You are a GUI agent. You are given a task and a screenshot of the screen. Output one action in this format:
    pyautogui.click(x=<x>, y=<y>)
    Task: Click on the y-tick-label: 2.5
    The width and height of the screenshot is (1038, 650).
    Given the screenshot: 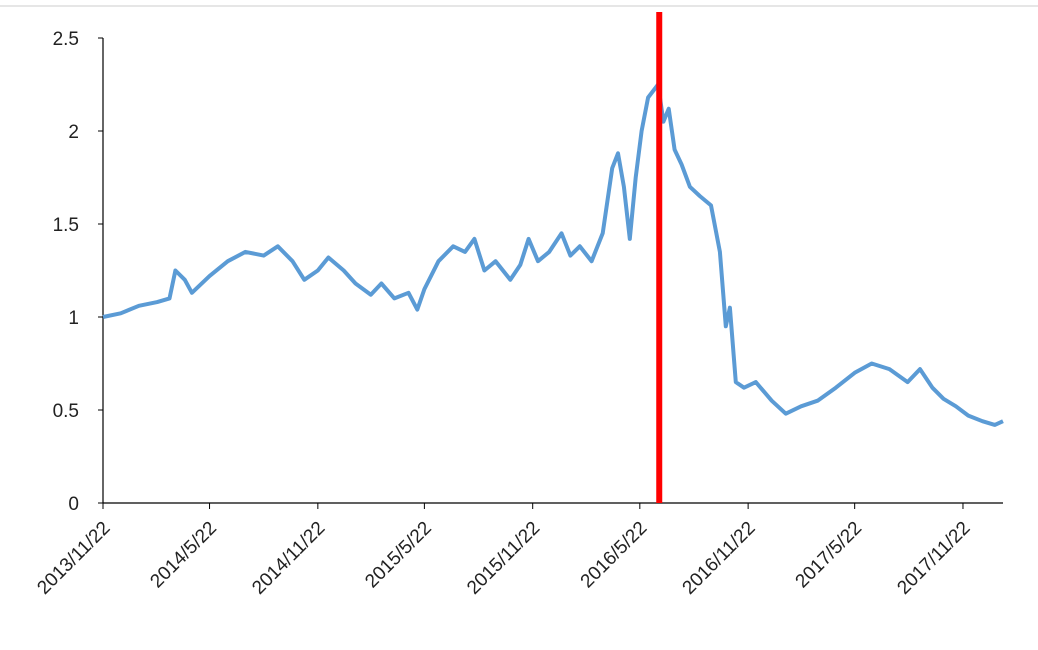 What is the action you would take?
    pyautogui.click(x=66, y=39)
    